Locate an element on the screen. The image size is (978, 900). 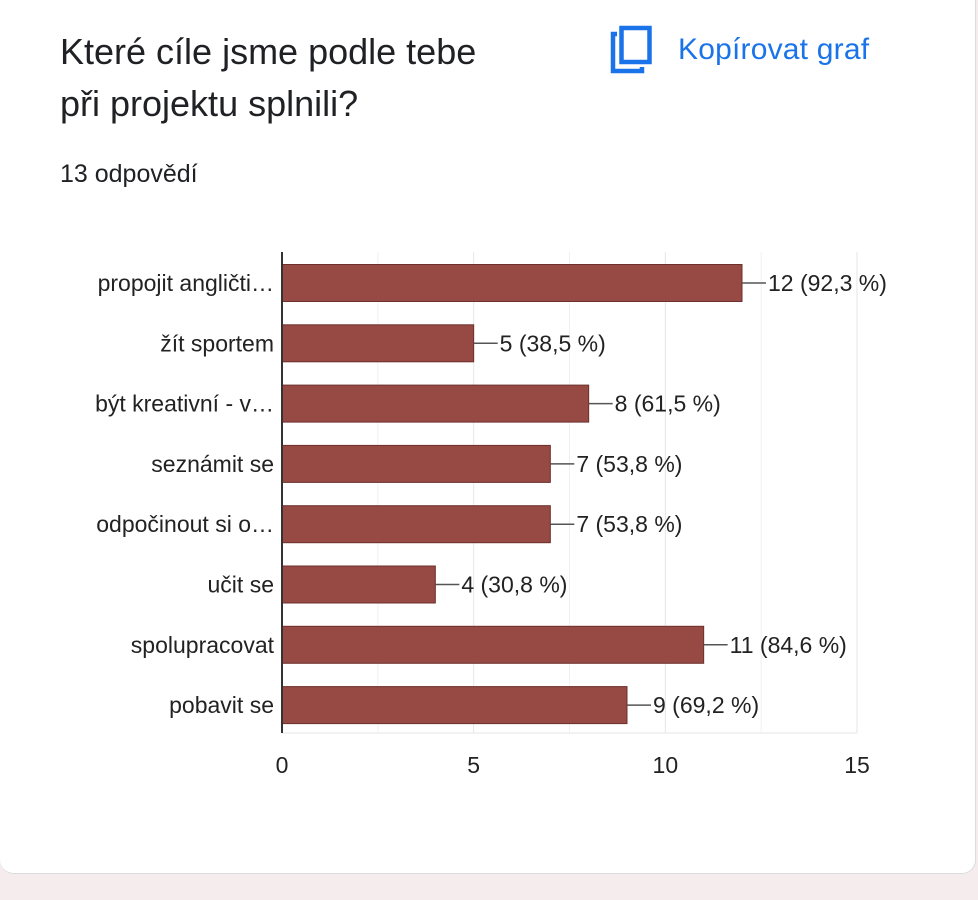
x-tick-label: 15 is located at coordinates (857, 765).